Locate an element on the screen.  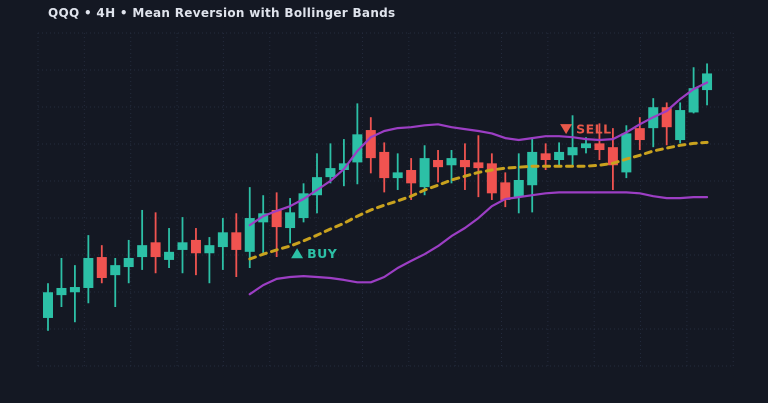
buy-marker: BUY is located at coordinates (314, 253).